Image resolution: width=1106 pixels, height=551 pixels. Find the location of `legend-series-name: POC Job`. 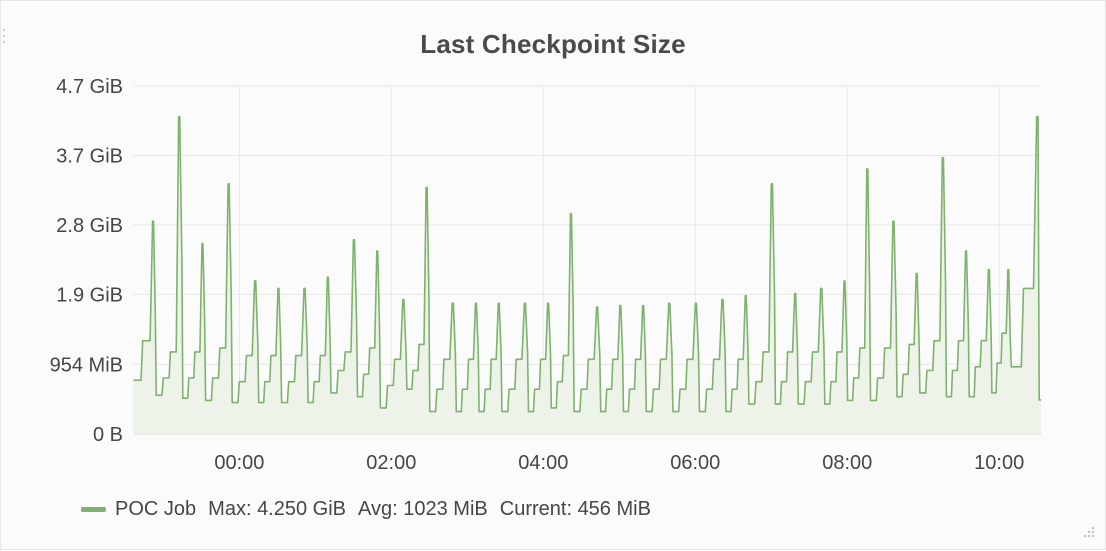

legend-series-name: POC Job is located at coordinates (156, 508).